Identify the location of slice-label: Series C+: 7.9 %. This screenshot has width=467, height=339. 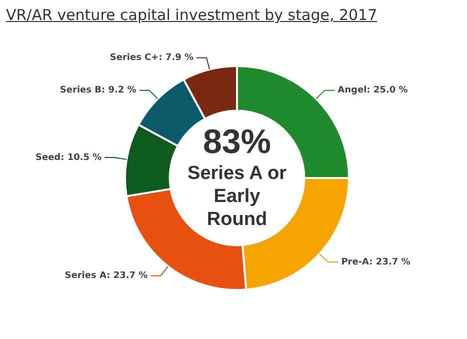
(152, 58).